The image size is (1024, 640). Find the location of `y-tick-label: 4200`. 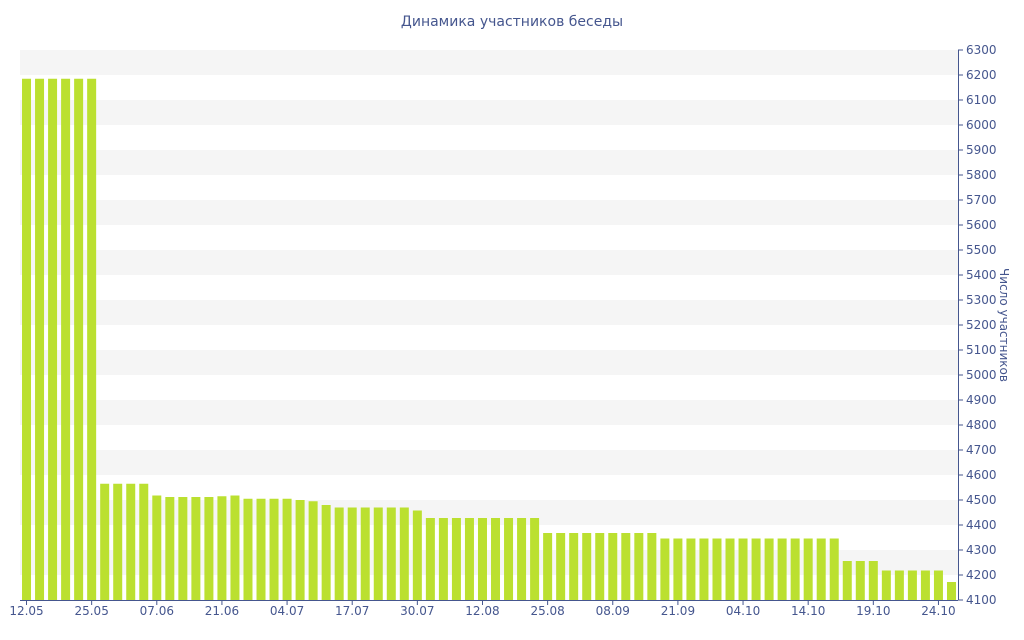

y-tick-label: 4200 is located at coordinates (981, 575).